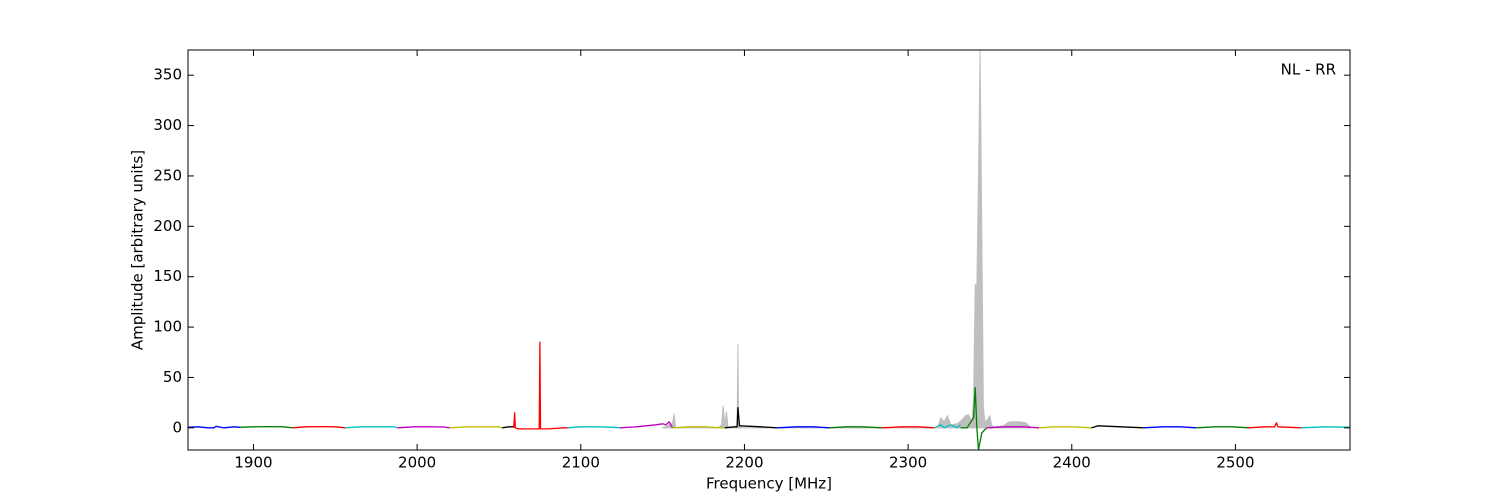 The image size is (1500, 500). I want to click on x-tick-label: 2100, so click(581, 463).